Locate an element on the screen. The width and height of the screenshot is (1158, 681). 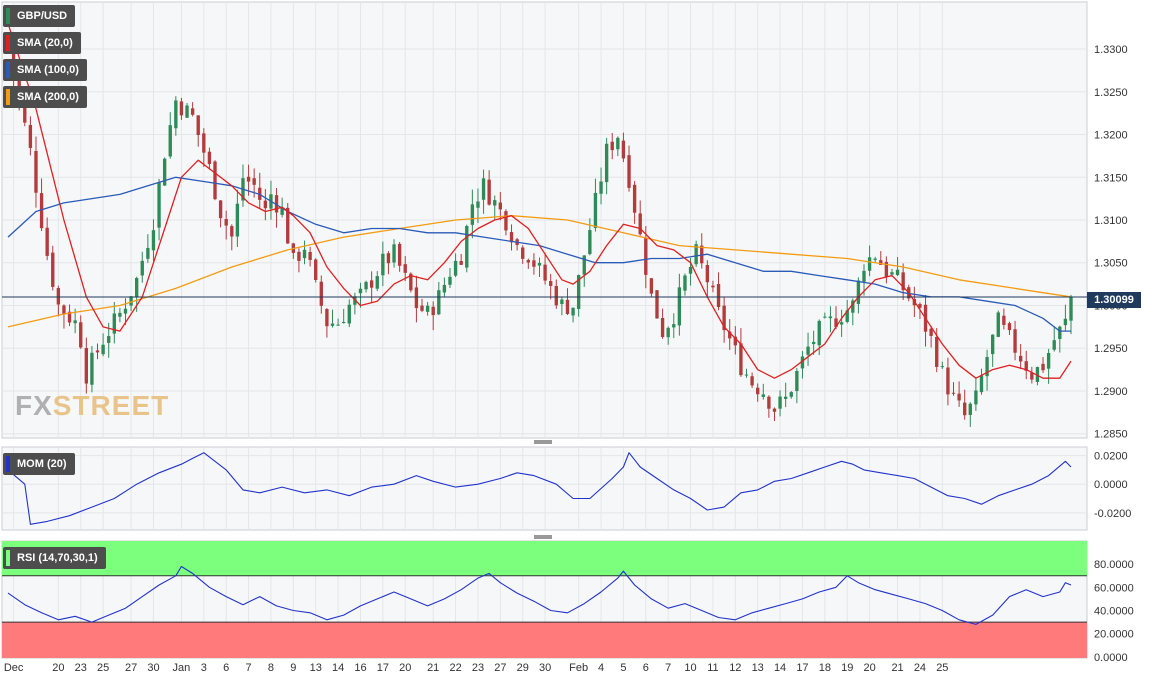
y-tick-rsi: 60.0000 is located at coordinates (1114, 588).